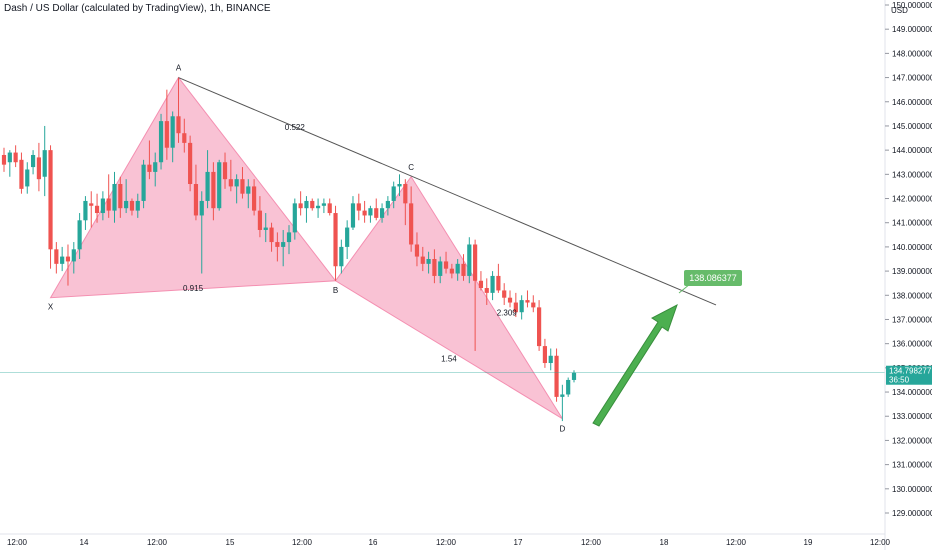 This screenshot has height=550, width=932. I want to click on bullish-arrow, so click(635, 365).